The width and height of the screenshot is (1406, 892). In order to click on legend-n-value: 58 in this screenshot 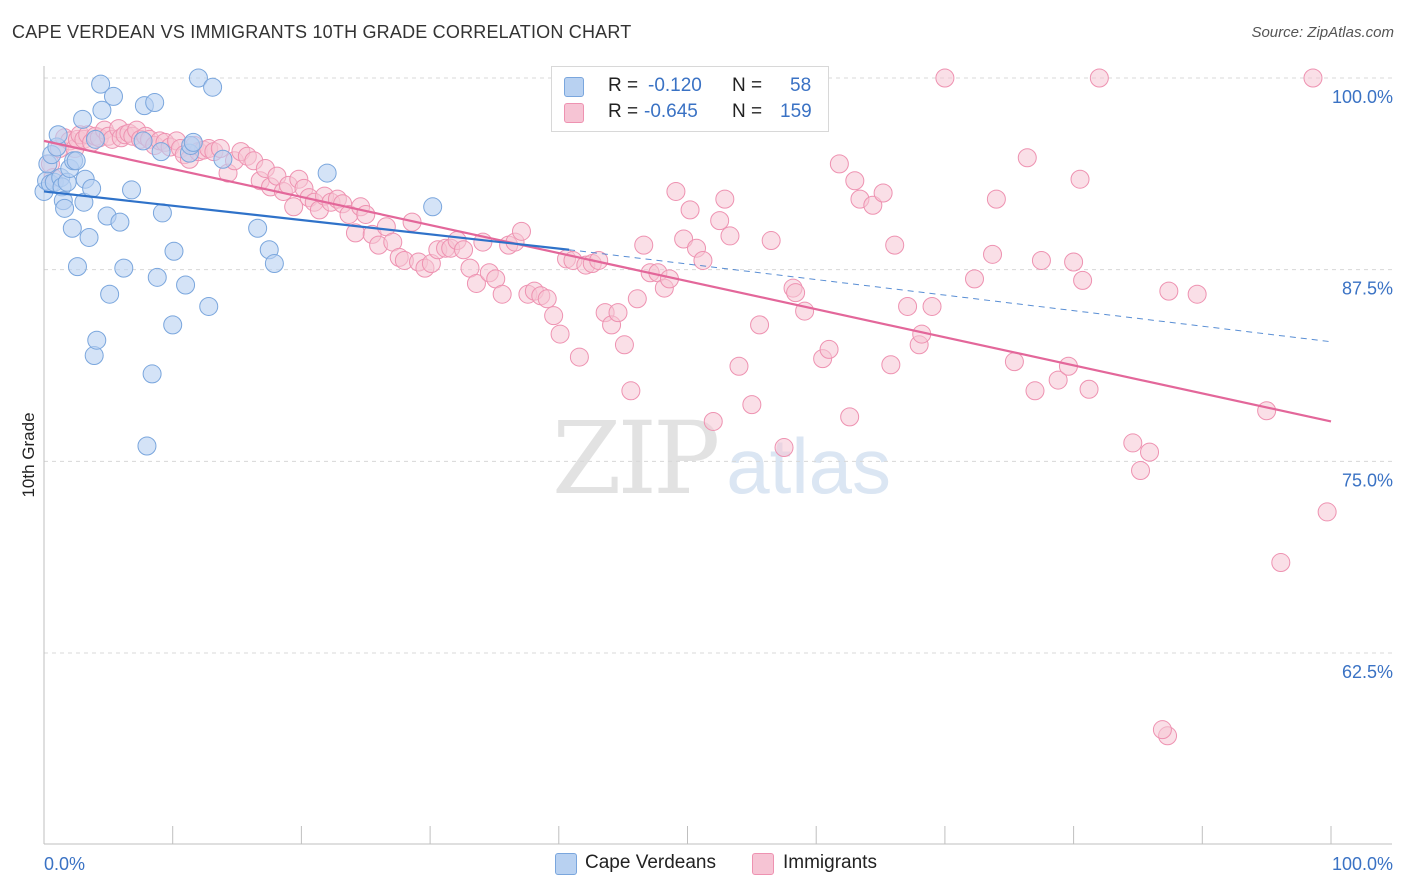, I will do `click(801, 85)`.